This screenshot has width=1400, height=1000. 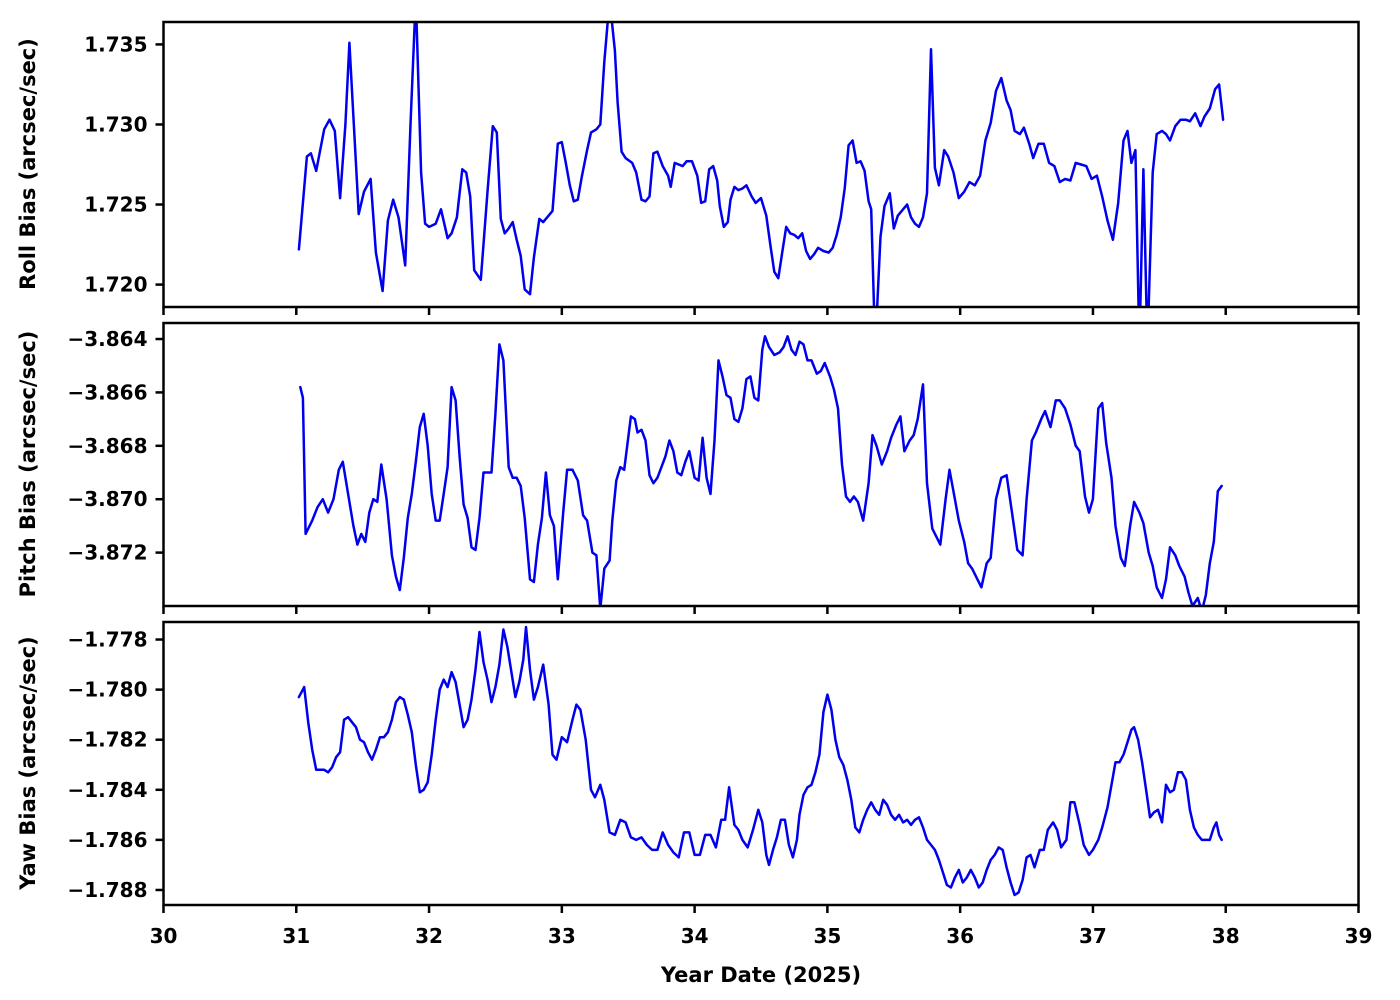 I want to click on yaw-bias-panel-ytick-label: −1.788, so click(x=107, y=890).